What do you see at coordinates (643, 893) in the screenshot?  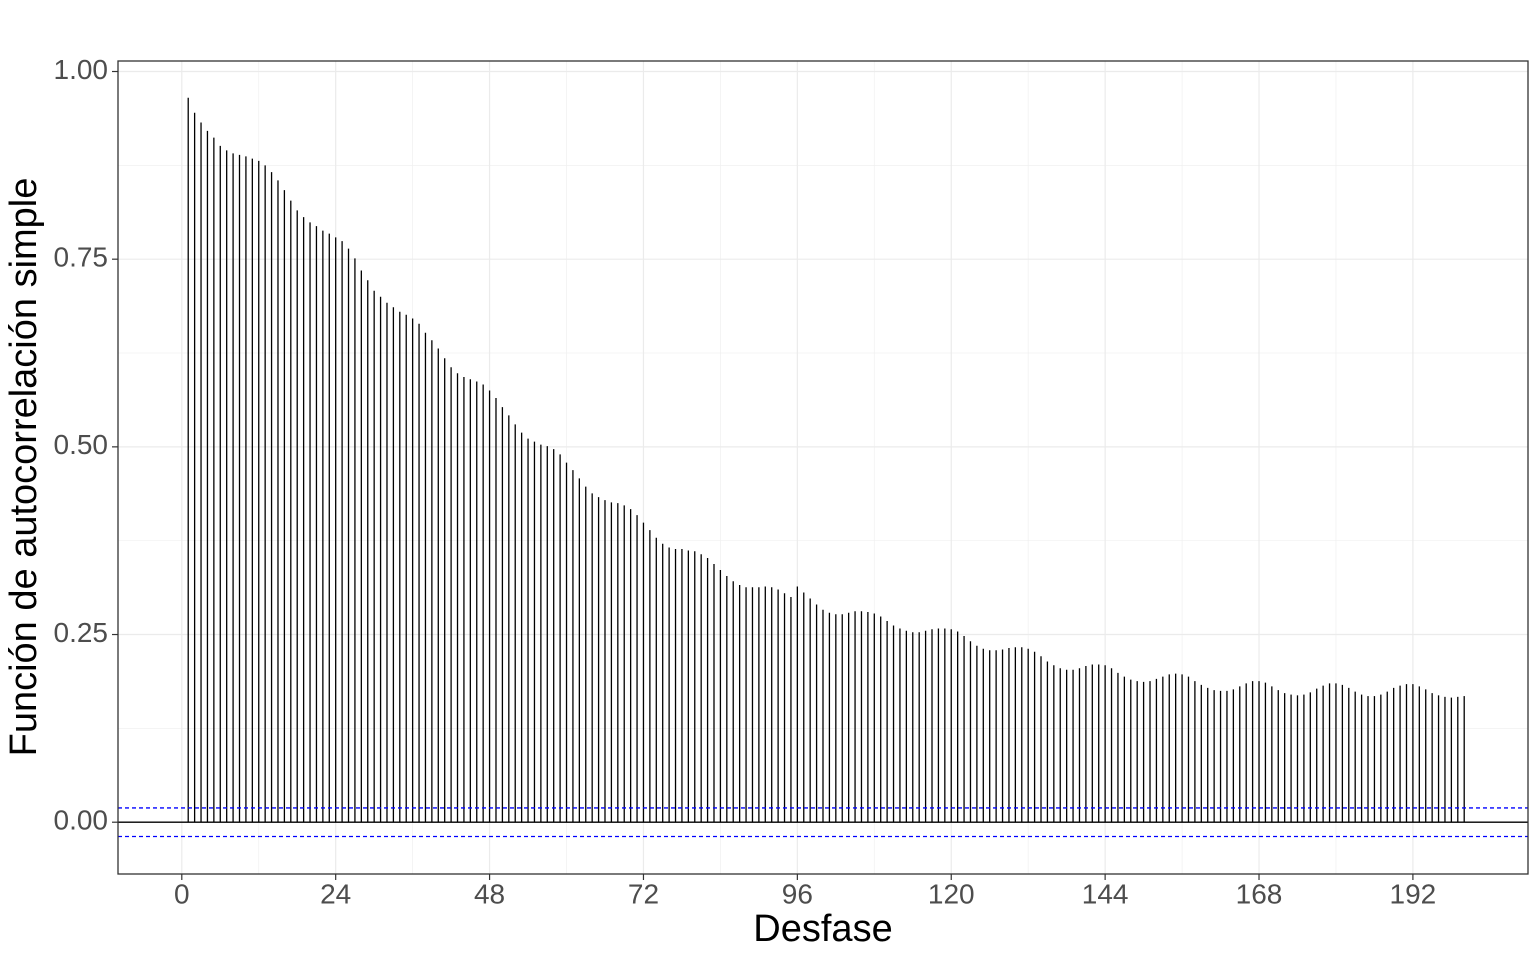 I see `x-tick-label: 72` at bounding box center [643, 893].